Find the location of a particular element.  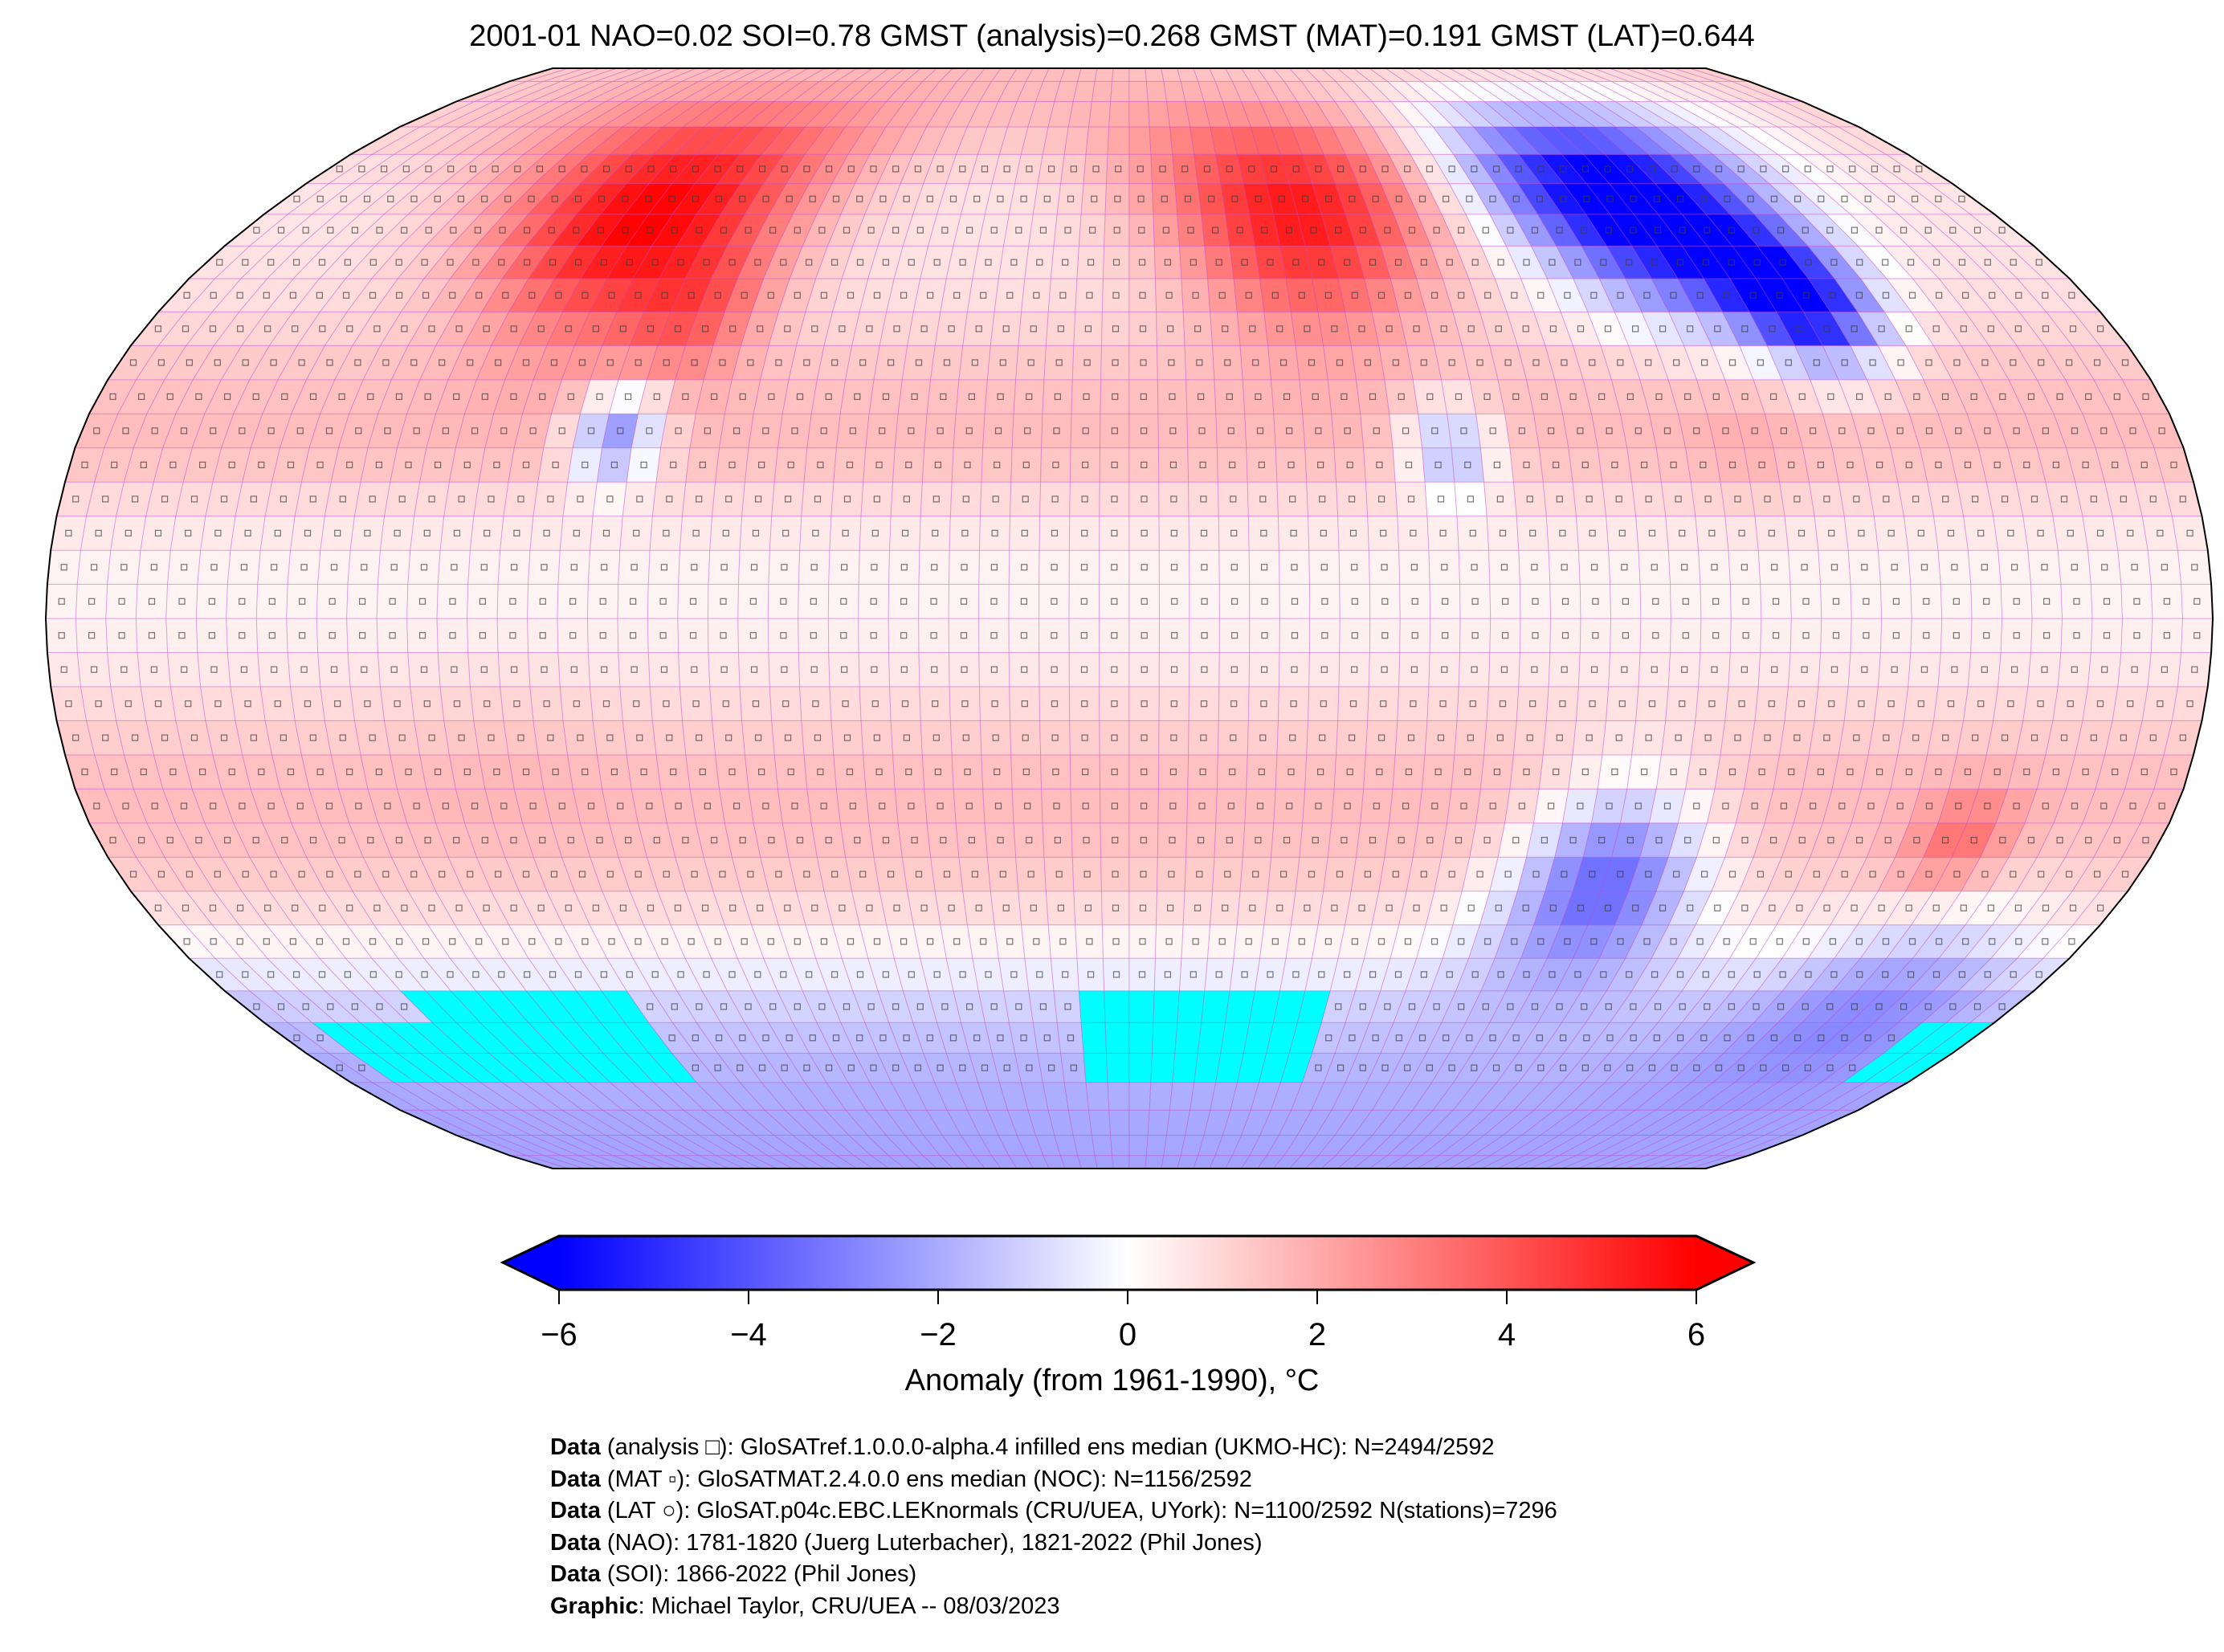

colorbar-tick-label: 4 is located at coordinates (1506, 1334).